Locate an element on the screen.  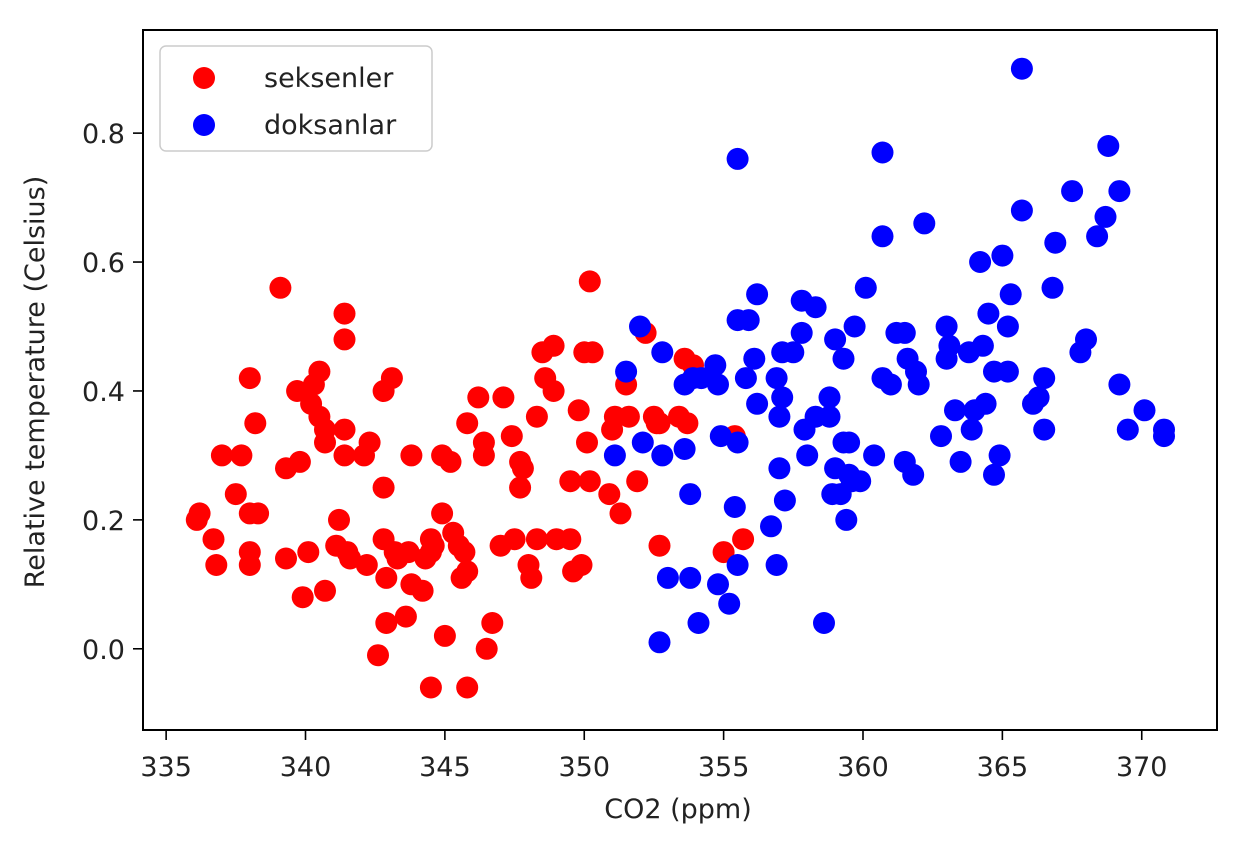
x-axis-ticks: 335 340 345 350 355 360 365 370 is located at coordinates (654, 756).